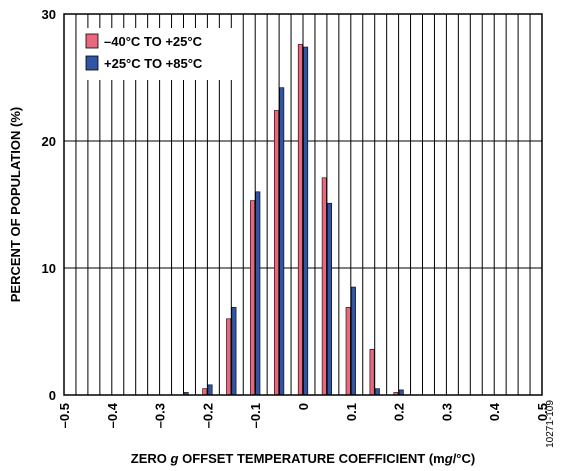 Image resolution: width=561 pixels, height=471 pixels. I want to click on x-tick-label: 0.2, so click(399, 412).